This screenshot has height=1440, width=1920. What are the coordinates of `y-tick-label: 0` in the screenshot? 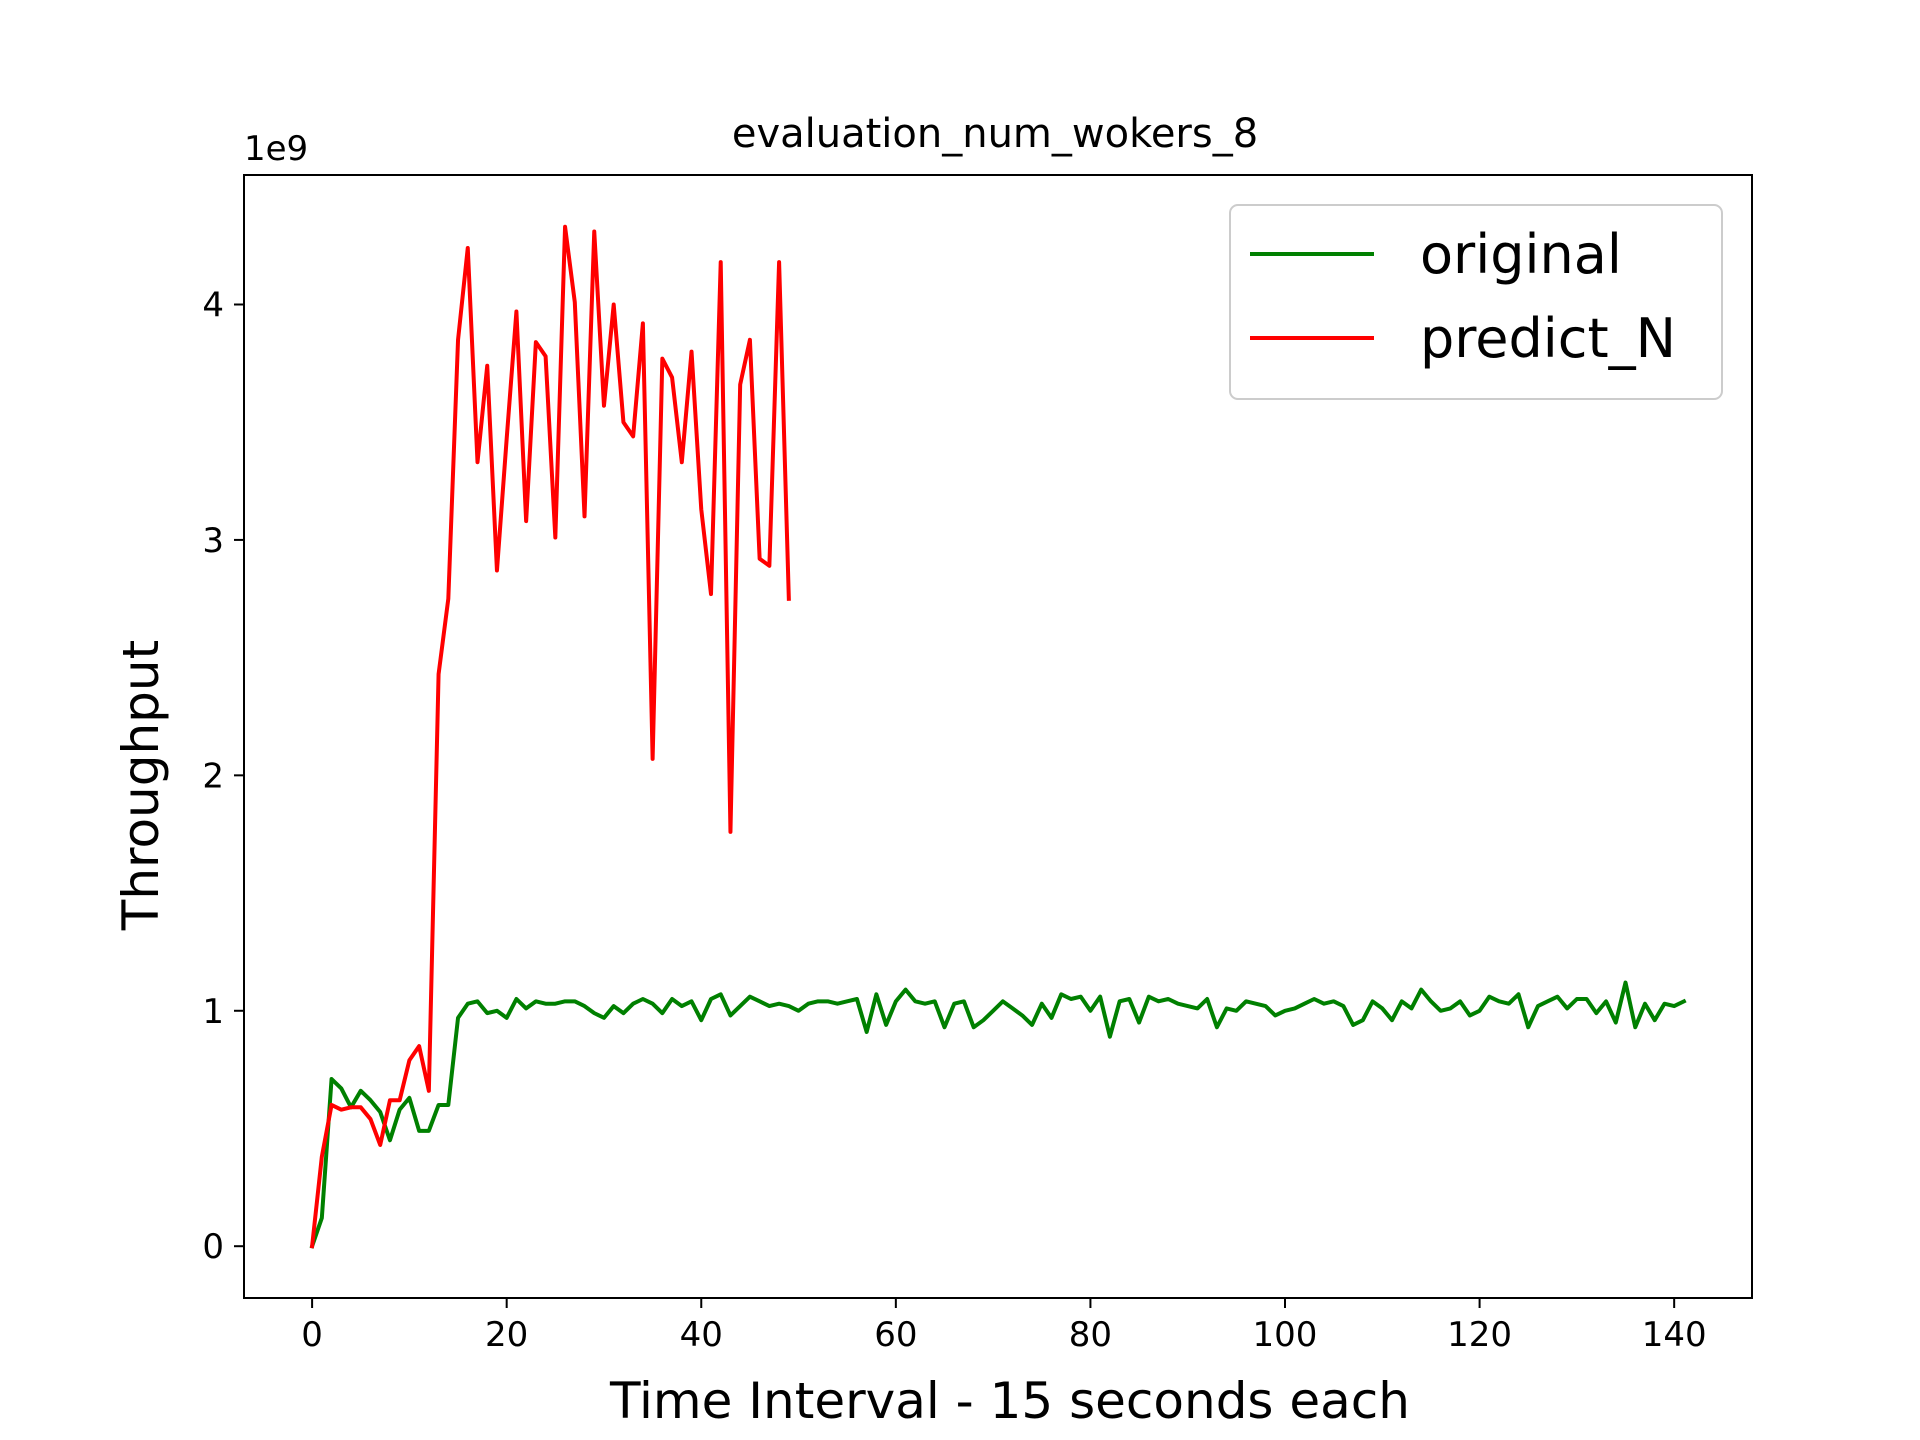 It's located at (213, 1247).